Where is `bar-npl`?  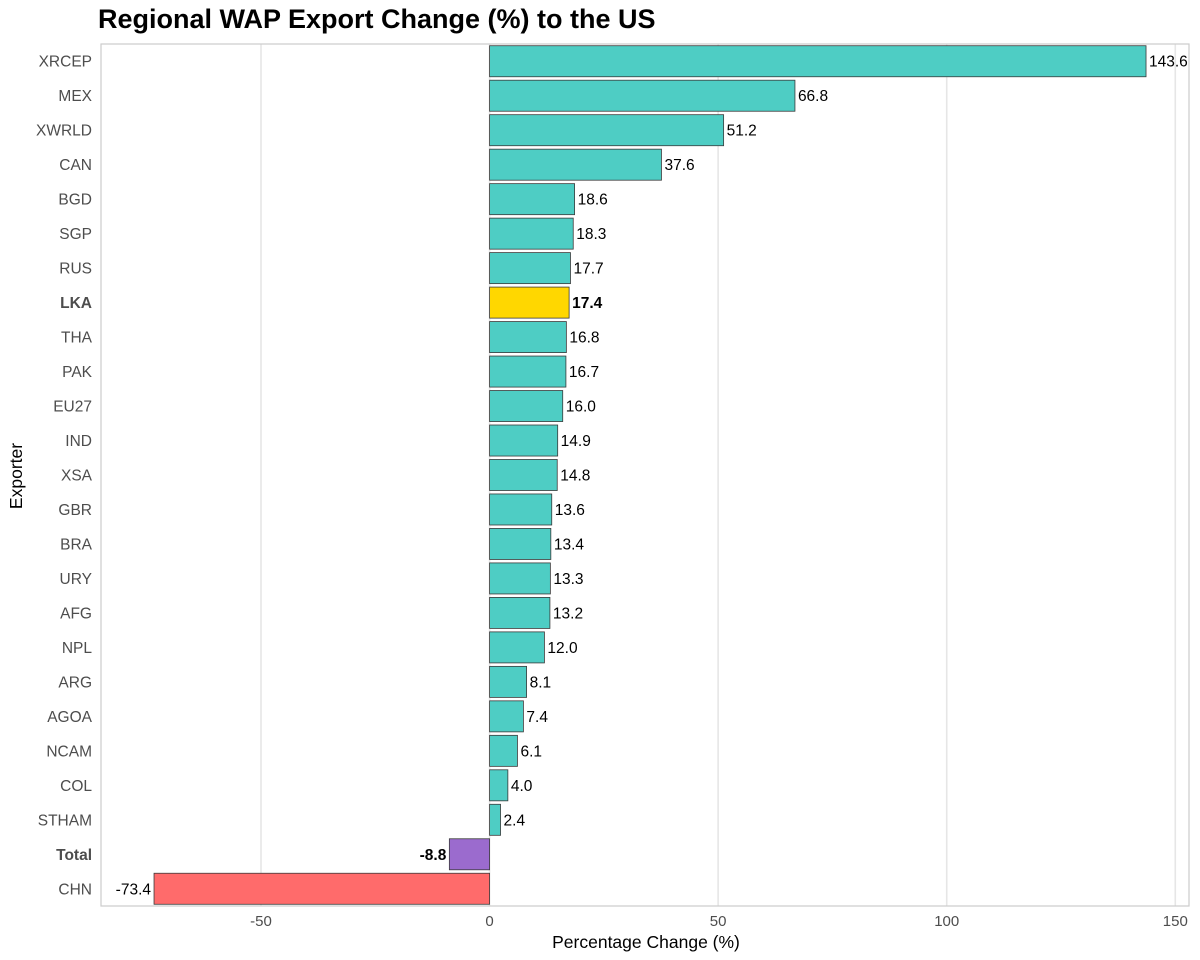 bar-npl is located at coordinates (517, 647).